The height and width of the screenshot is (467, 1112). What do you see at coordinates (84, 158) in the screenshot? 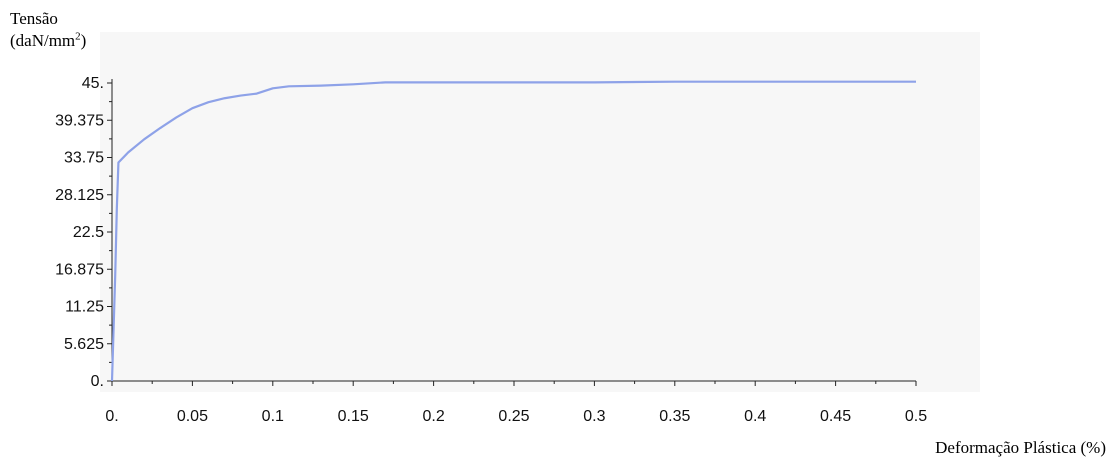
I see `y-tick-label: 33.75` at bounding box center [84, 158].